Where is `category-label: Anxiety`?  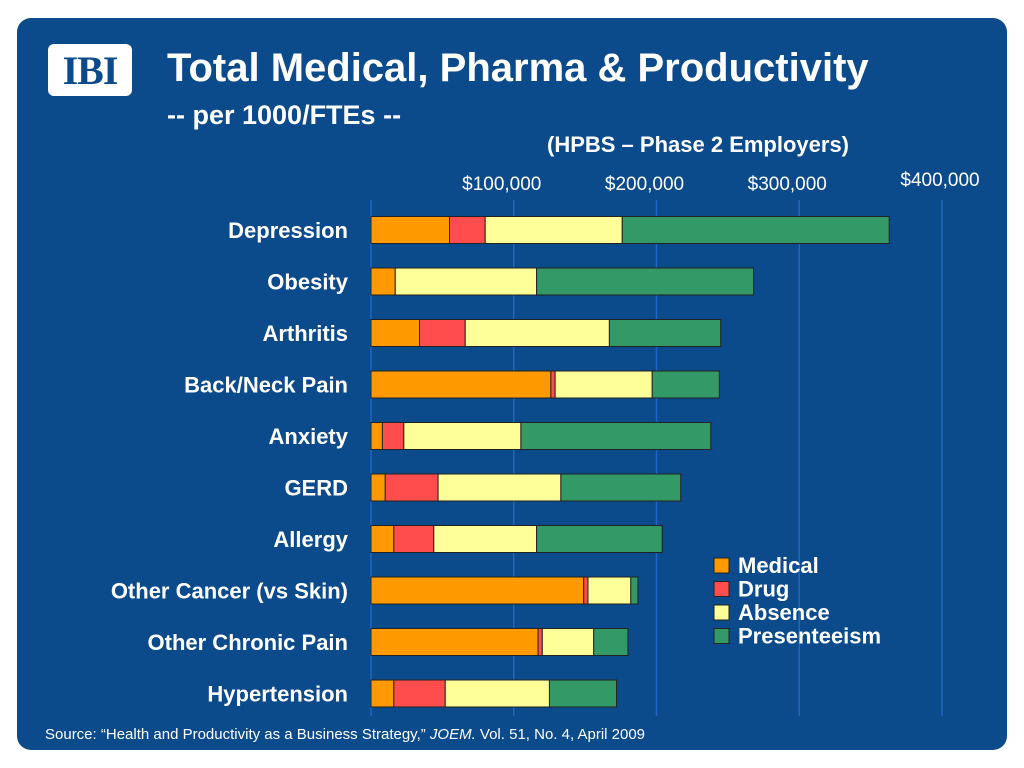 category-label: Anxiety is located at coordinates (309, 436).